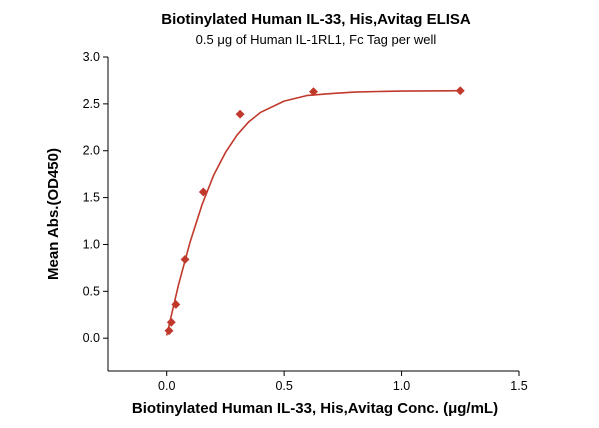 The width and height of the screenshot is (599, 428). What do you see at coordinates (91, 57) in the screenshot?
I see `y-tick-label: 3.0` at bounding box center [91, 57].